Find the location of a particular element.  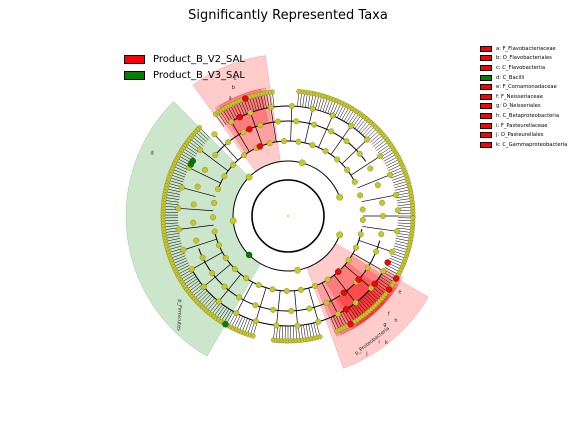

taxa-legend-item: b: O_Flavobacteriales is located at coordinates (523, 59).